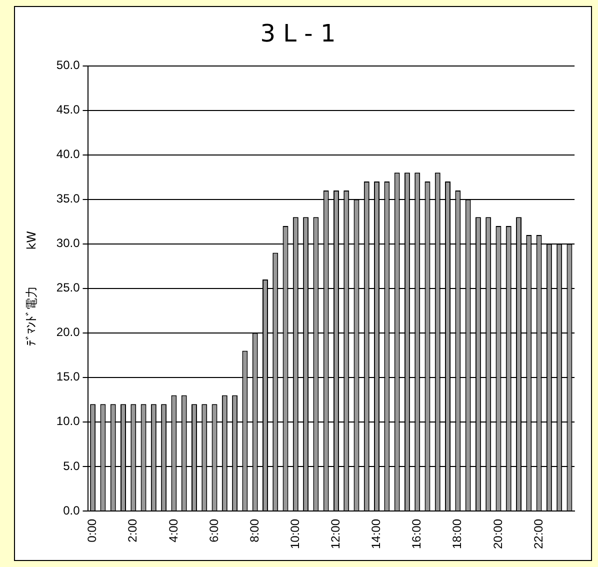 This screenshot has height=567, width=598. Describe the element at coordinates (457, 533) in the screenshot. I see `x-tick-label: 18:00` at that location.